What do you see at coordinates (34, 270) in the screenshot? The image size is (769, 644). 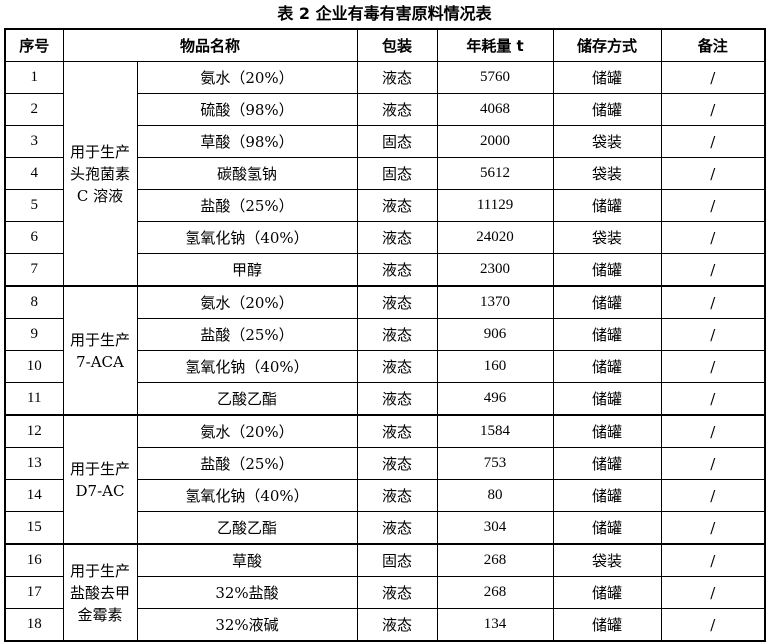 I see `row-number: 7` at bounding box center [34, 270].